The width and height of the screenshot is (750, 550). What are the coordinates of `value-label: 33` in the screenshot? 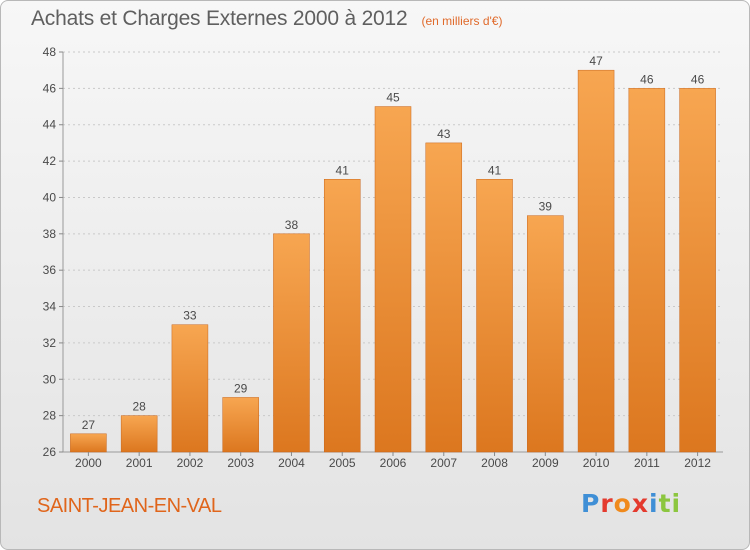 It's located at (190, 316).